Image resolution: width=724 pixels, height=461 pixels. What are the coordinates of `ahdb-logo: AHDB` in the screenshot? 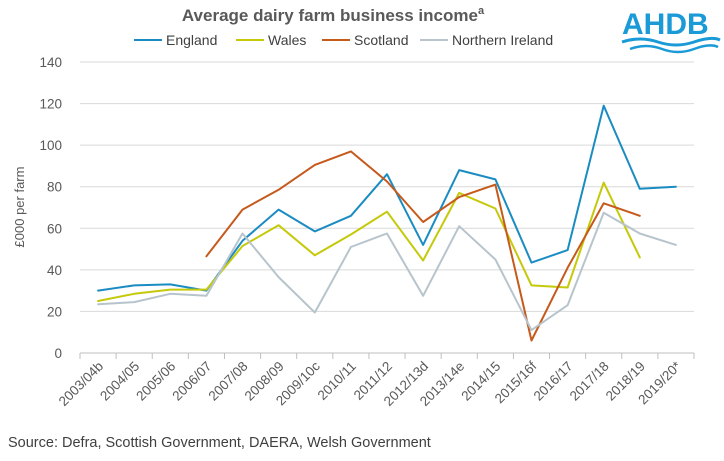 It's located at (671, 31).